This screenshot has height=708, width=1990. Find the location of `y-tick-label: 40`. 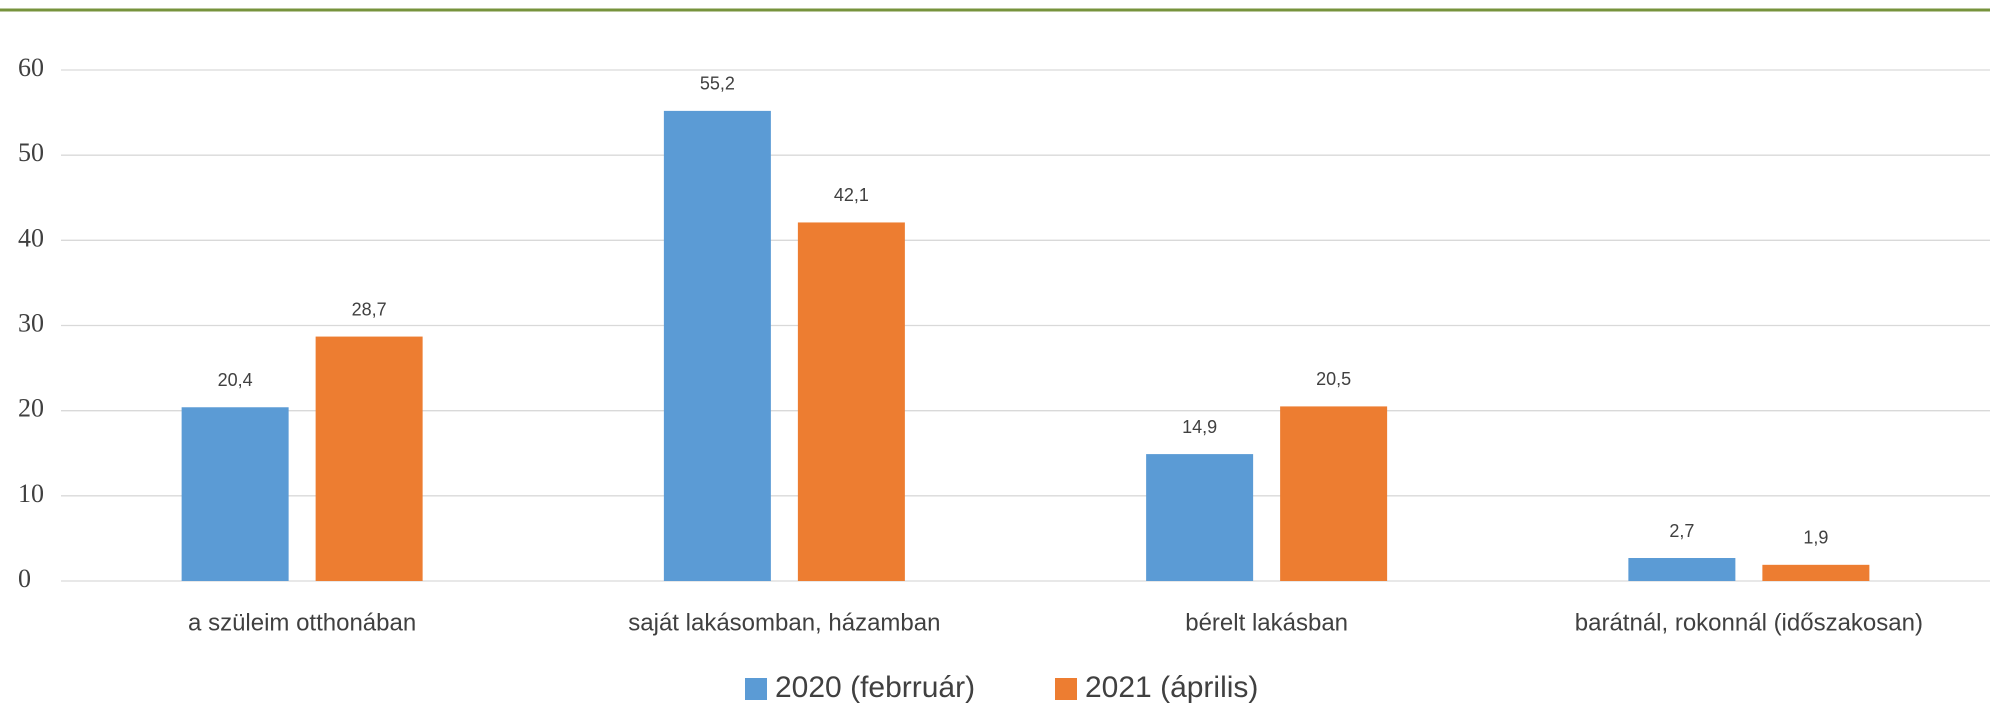

y-tick-label: 40 is located at coordinates (31, 237).